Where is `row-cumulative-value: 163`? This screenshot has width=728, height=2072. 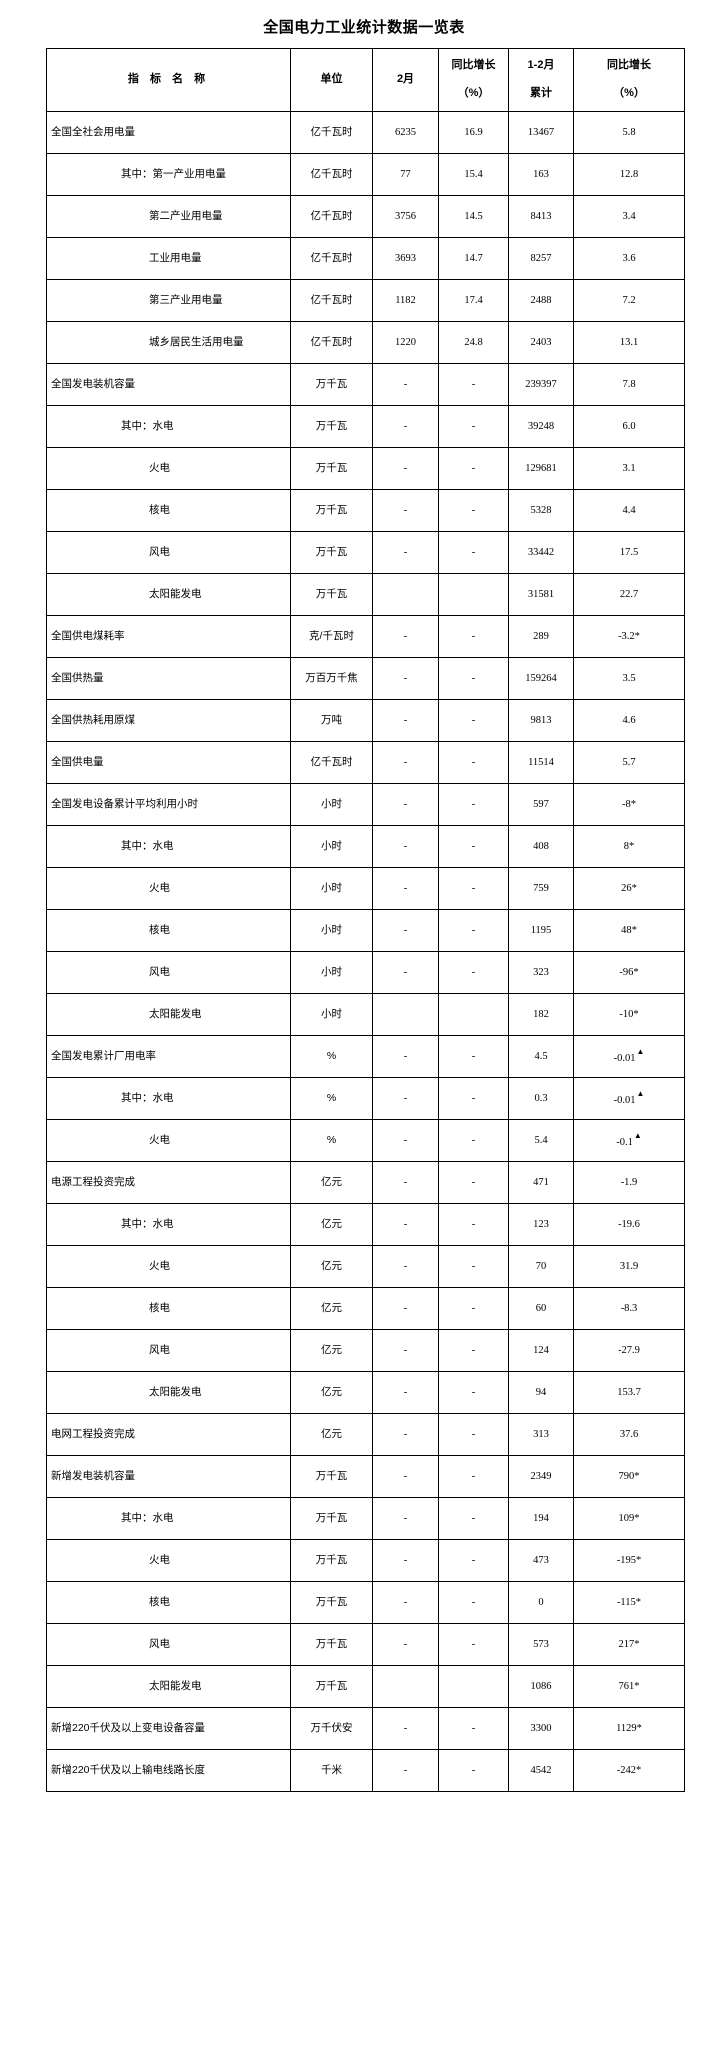 row-cumulative-value: 163 is located at coordinates (541, 174).